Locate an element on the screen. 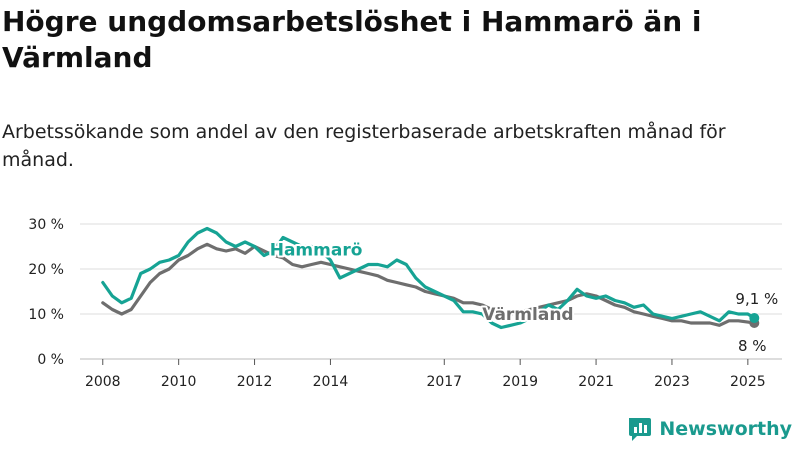 This screenshot has width=800, height=450. series-label-hammaro: Hammarö is located at coordinates (316, 251).